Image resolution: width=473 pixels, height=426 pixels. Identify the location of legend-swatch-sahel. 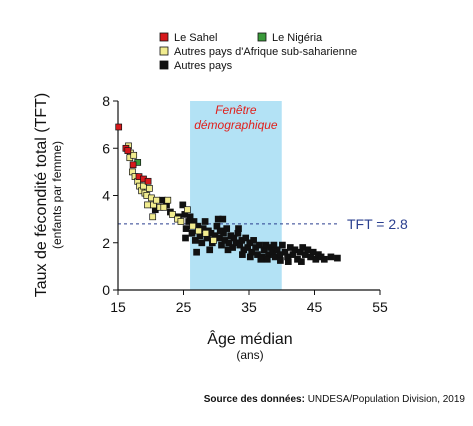
(164, 37).